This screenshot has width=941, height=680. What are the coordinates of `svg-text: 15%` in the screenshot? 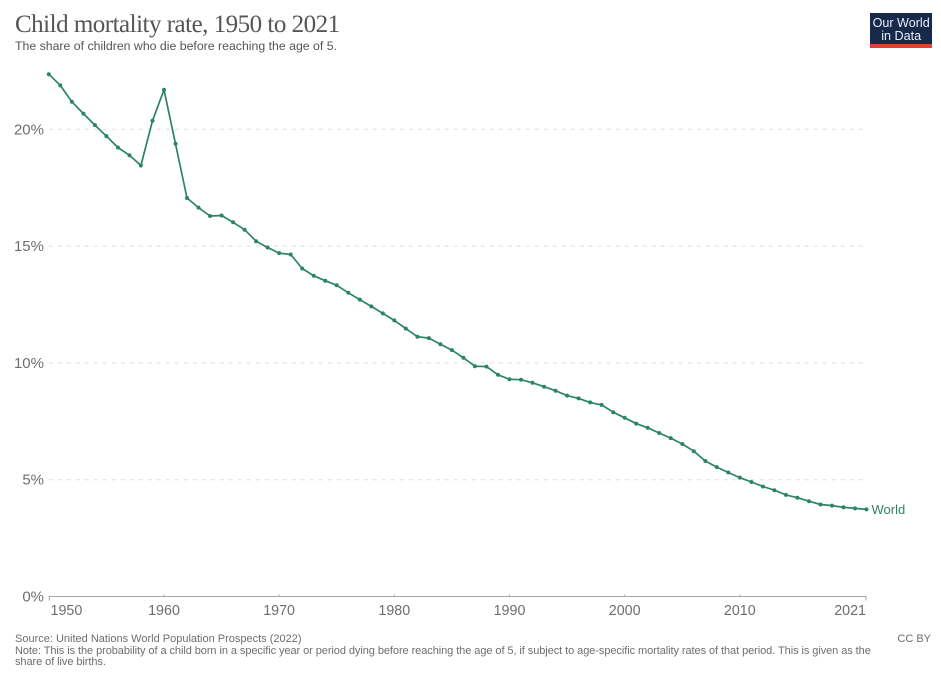 It's located at (29, 246).